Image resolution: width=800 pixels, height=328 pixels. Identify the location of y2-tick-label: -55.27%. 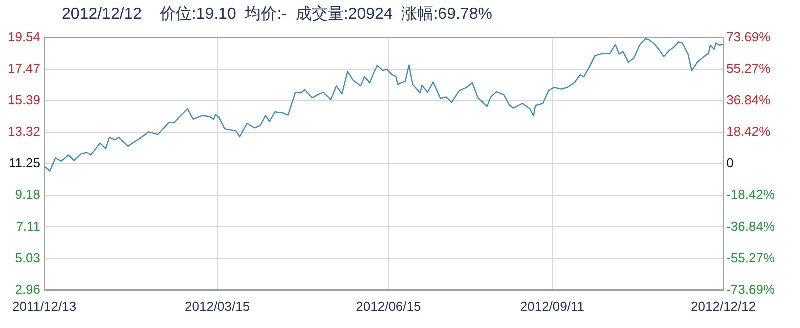
(751, 258).